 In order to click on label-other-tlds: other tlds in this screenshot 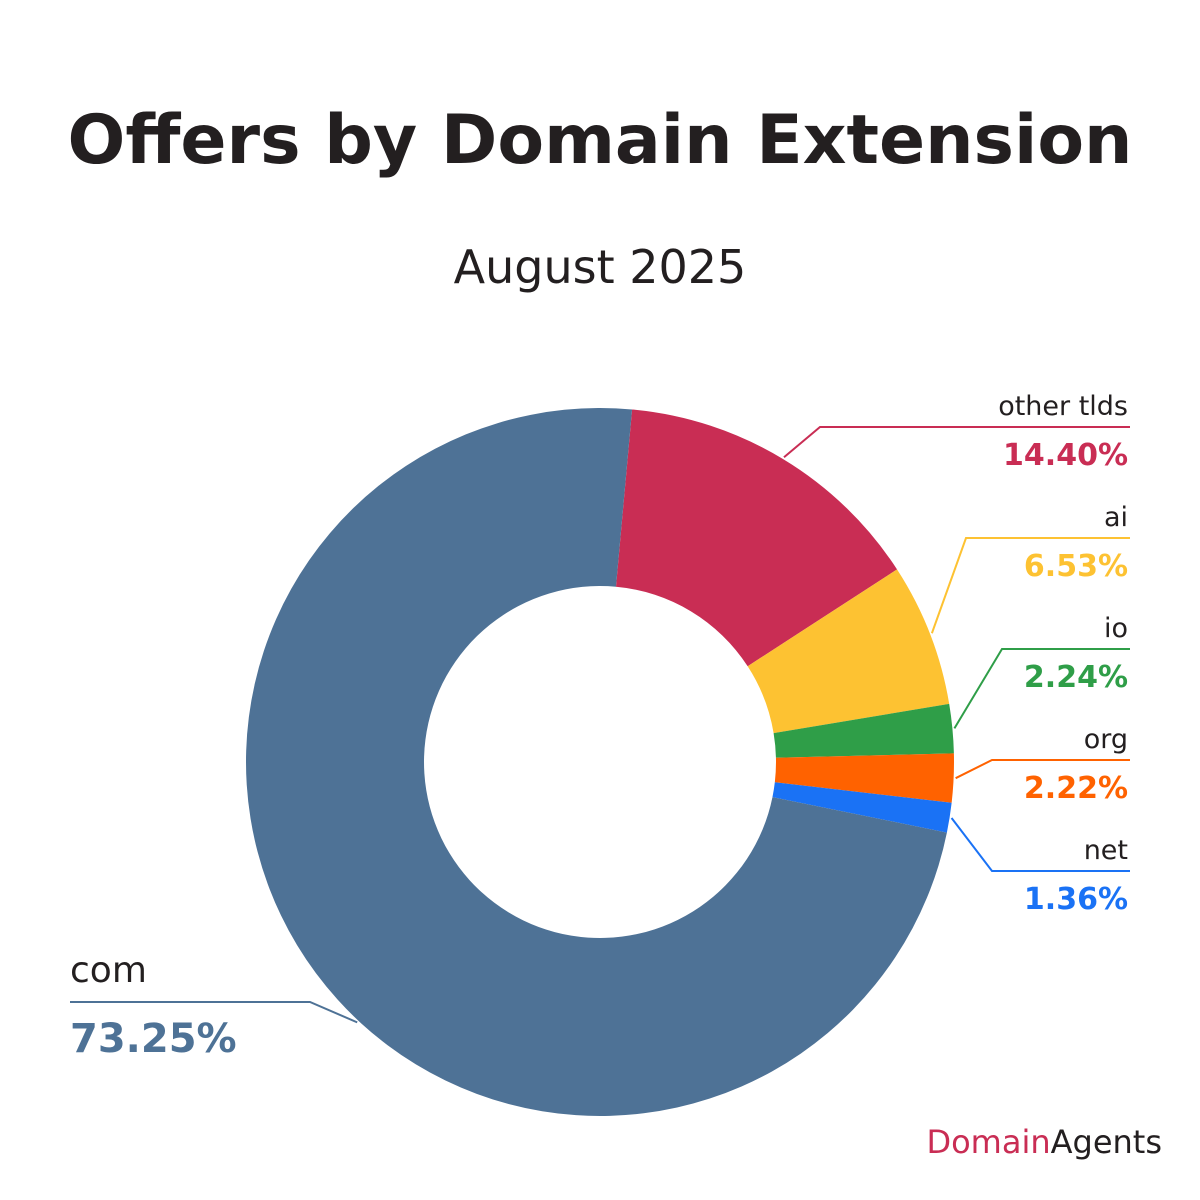, I will do `click(1063, 406)`.